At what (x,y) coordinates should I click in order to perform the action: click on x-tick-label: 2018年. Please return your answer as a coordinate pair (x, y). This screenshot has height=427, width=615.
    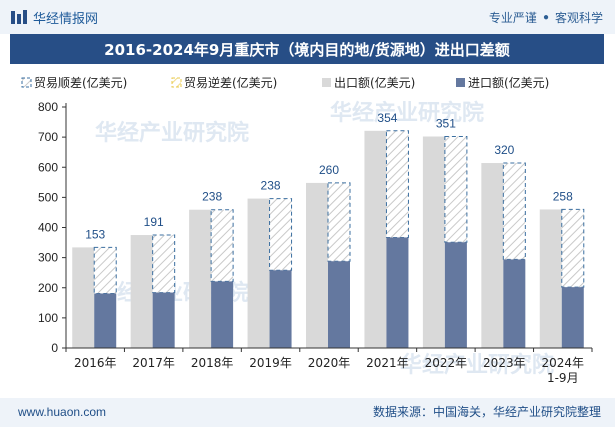
    Looking at the image, I should click on (212, 363).